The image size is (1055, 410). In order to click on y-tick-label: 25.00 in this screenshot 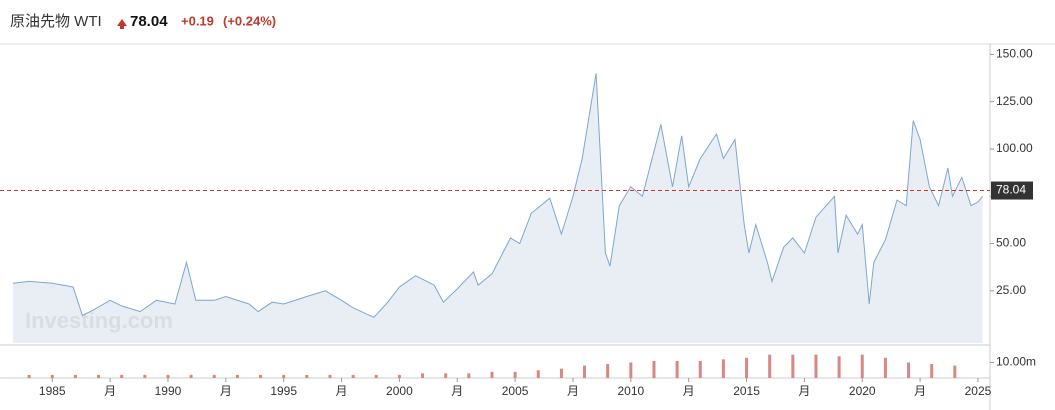, I will do `click(1011, 290)`.